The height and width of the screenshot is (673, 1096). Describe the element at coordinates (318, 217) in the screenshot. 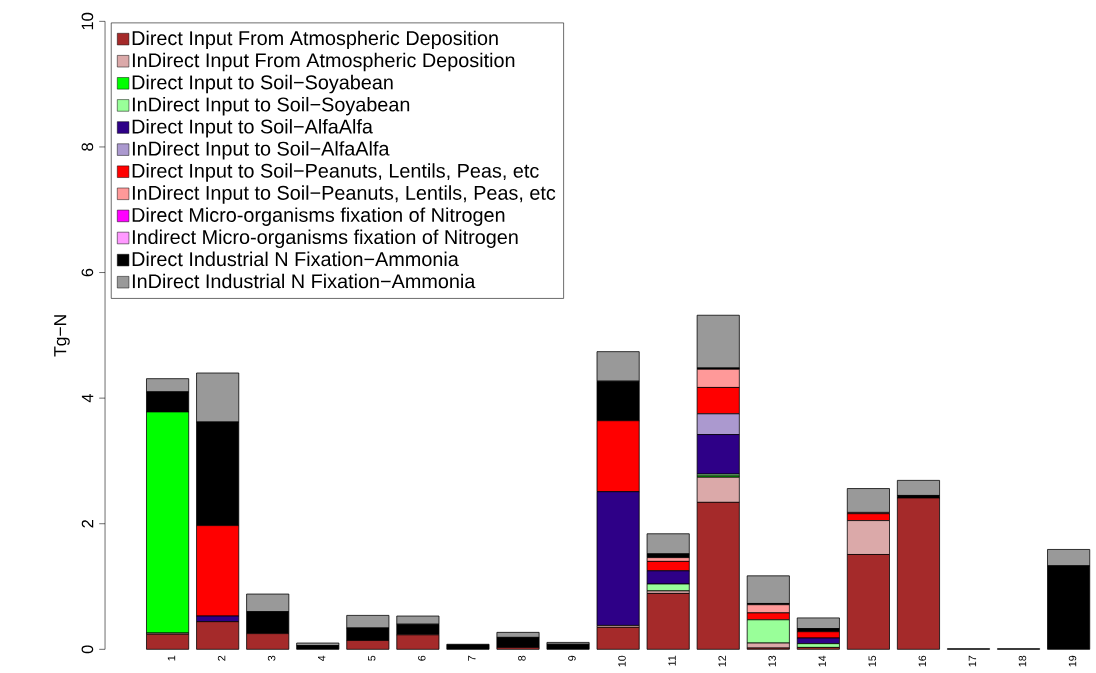

I see `legend-label: Direct Micro-organisms fixation of Nitrogen` at that location.